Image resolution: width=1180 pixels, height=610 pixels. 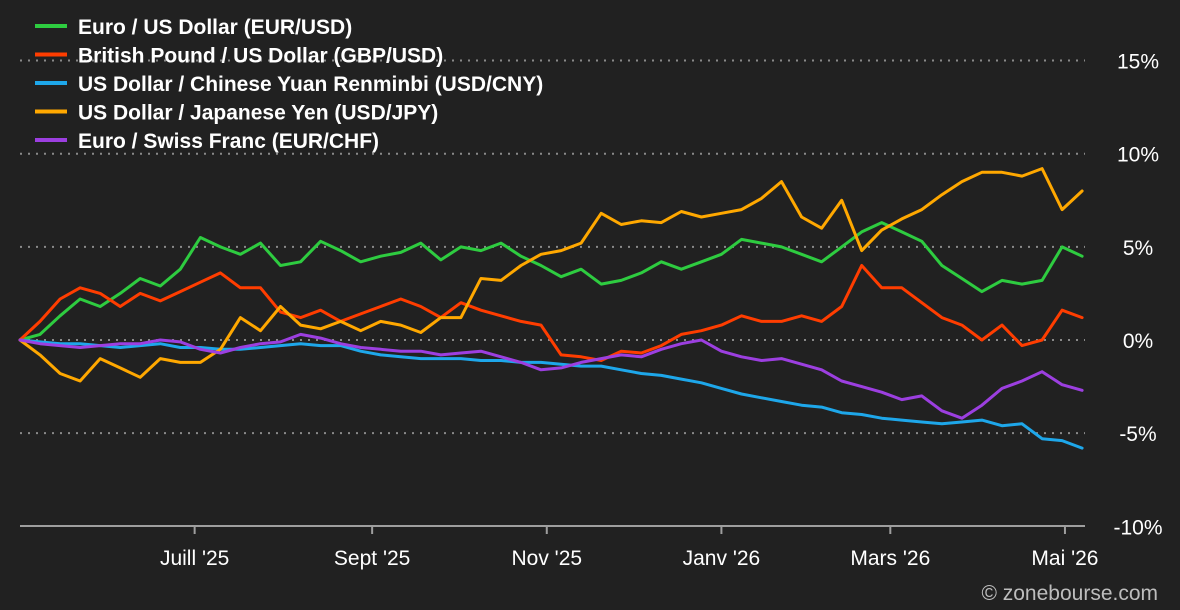 What do you see at coordinates (1069, 593) in the screenshot?
I see `watermark: © zonebourse.com` at bounding box center [1069, 593].